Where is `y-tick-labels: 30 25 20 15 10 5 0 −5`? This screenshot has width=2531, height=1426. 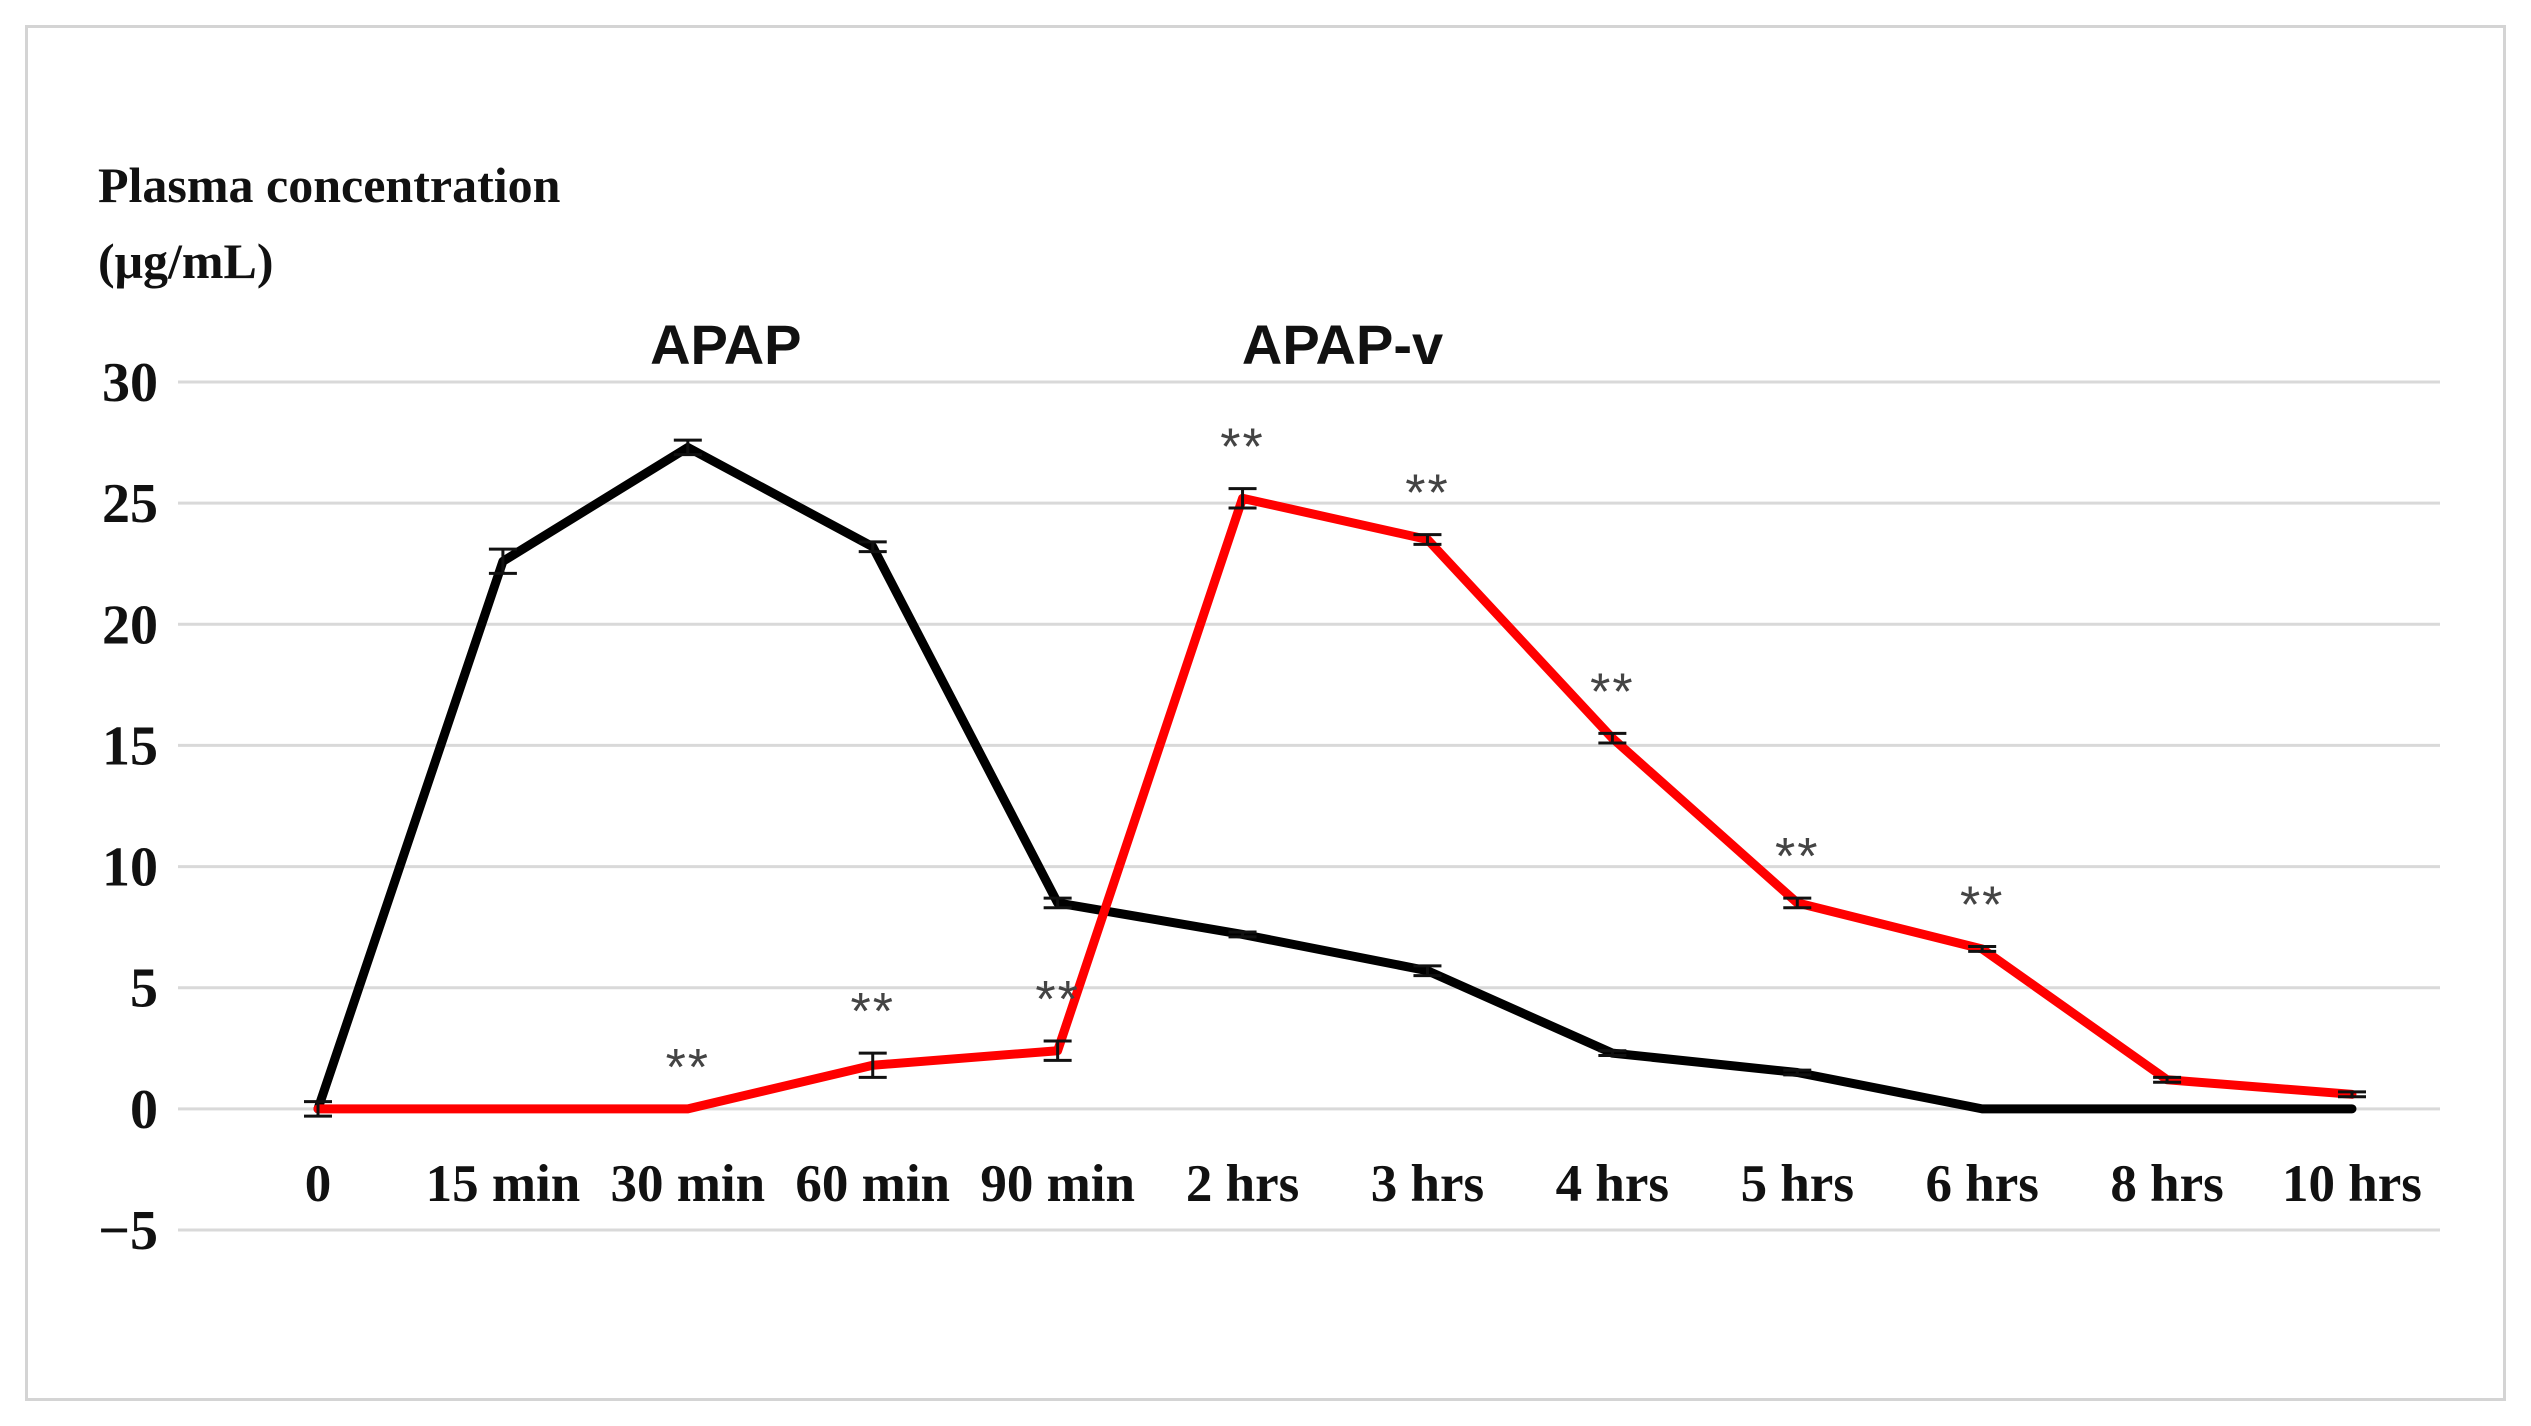 y-tick-labels: 30 25 20 15 10 5 0 −5 is located at coordinates (128, 807).